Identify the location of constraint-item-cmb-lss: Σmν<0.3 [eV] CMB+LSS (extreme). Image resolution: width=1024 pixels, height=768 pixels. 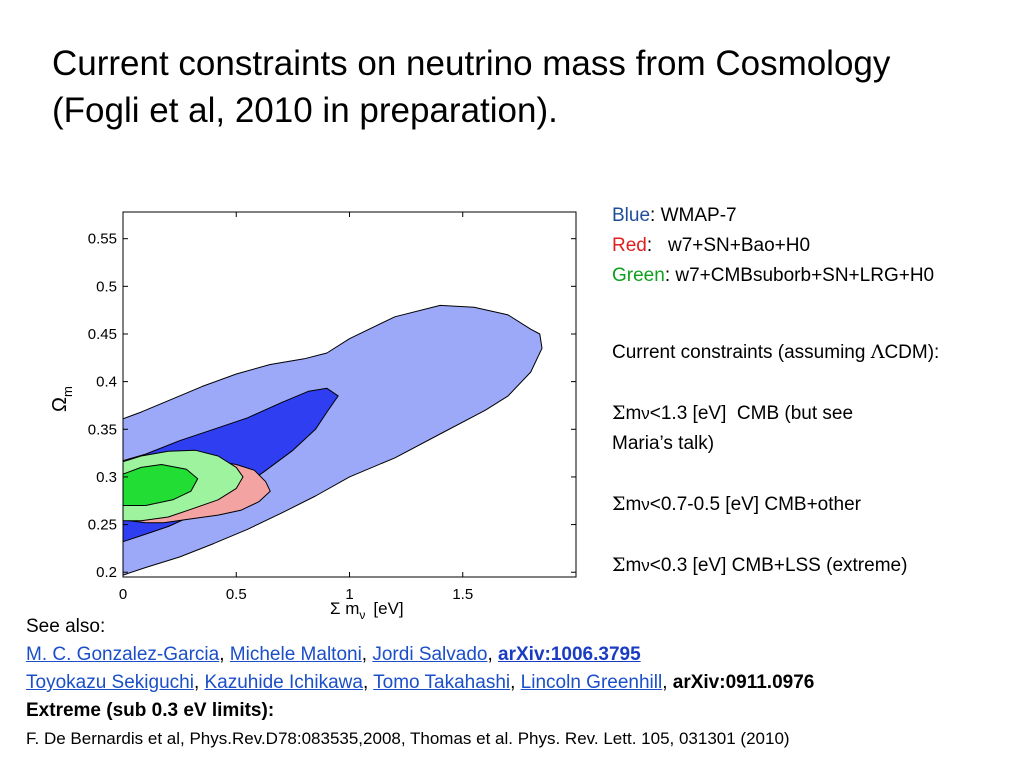
(817, 565).